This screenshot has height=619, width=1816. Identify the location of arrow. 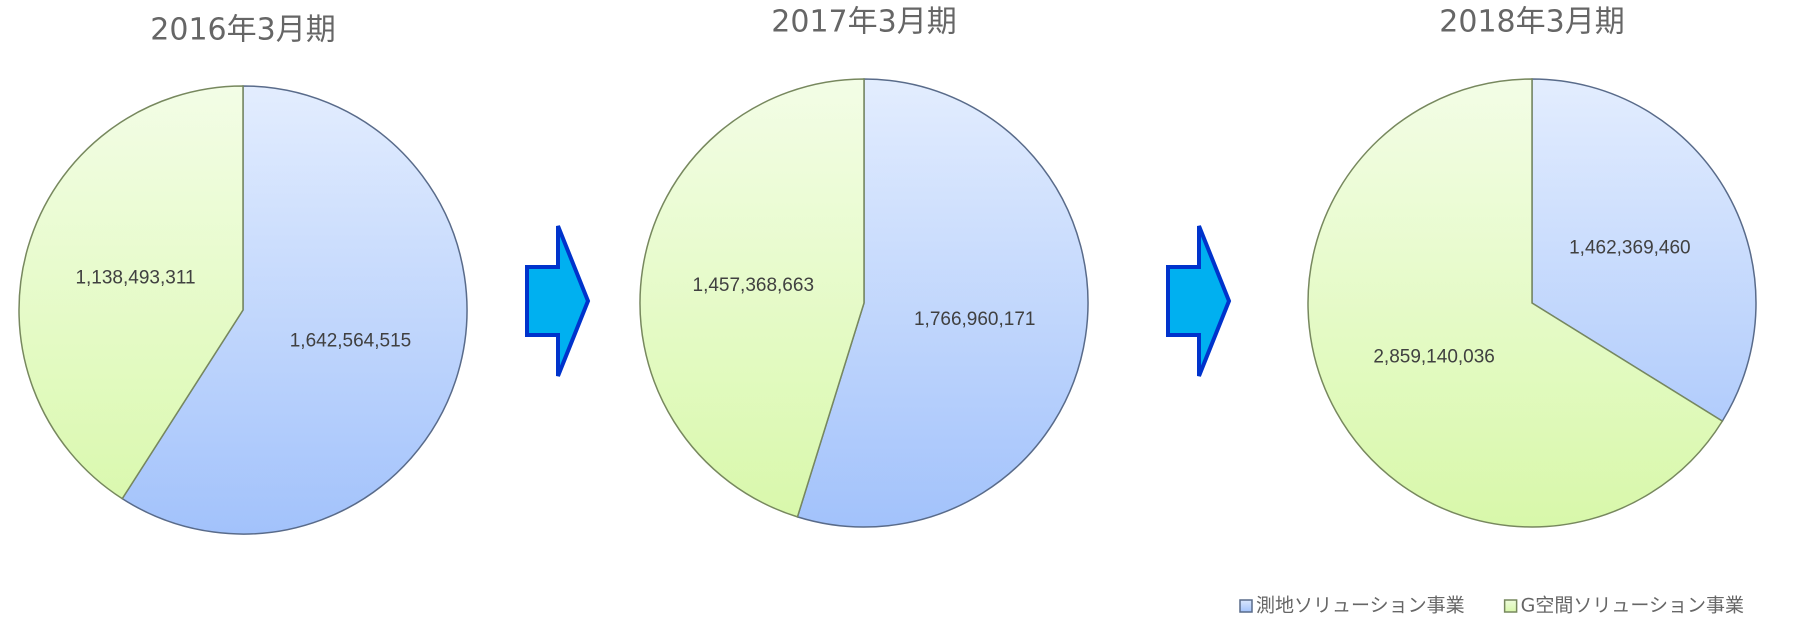
(878, 301).